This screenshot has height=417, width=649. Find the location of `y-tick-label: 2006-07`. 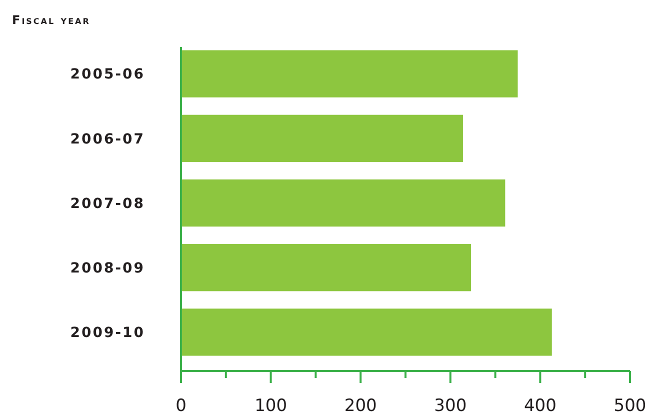

y-tick-label: 2006-07 is located at coordinates (107, 139).